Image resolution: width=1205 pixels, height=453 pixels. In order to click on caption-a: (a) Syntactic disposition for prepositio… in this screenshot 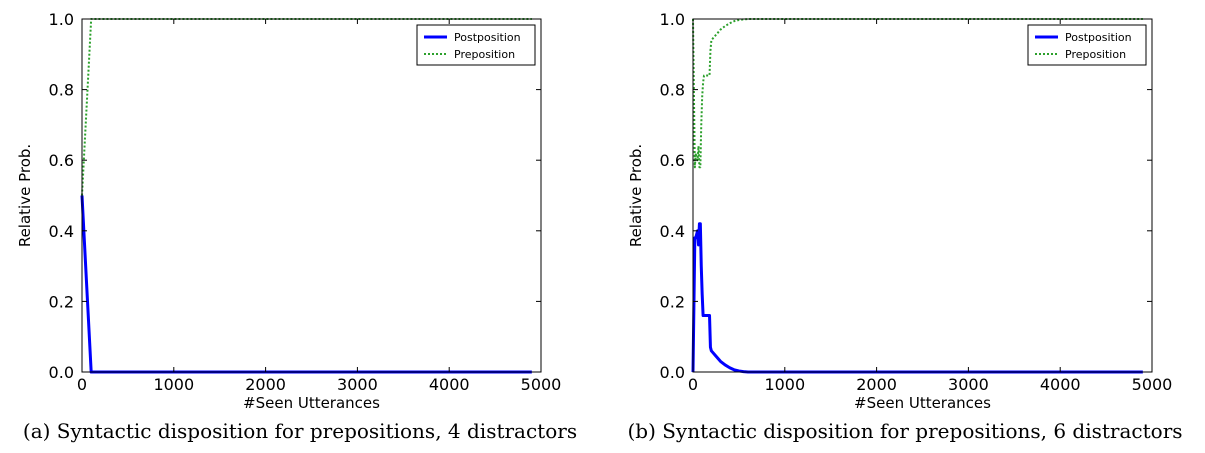, I will do `click(300, 431)`.